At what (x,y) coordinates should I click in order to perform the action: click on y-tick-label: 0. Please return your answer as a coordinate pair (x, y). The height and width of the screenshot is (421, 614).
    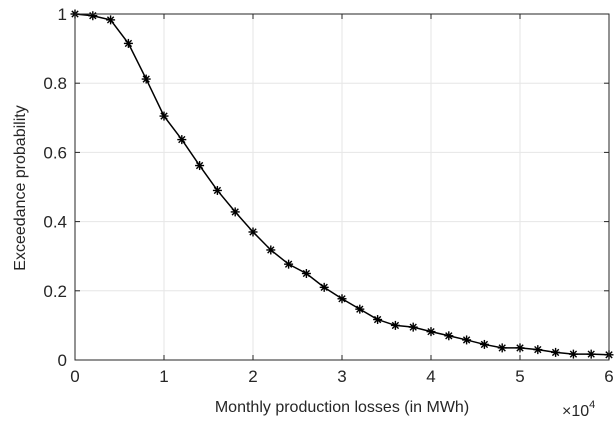
    Looking at the image, I should click on (62, 360).